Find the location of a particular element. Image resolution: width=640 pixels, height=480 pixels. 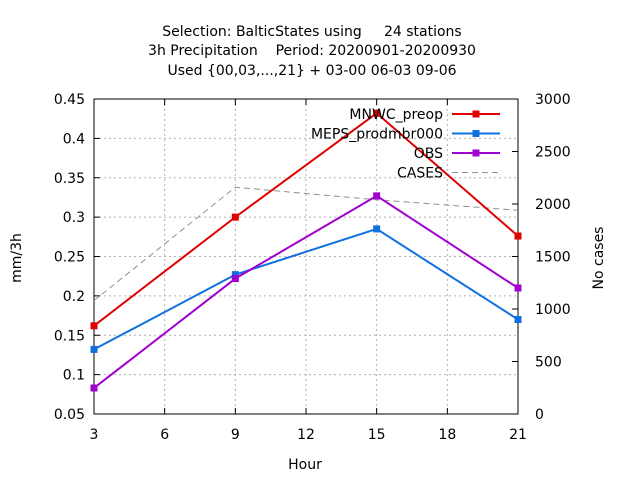

x-tick-label: 6 is located at coordinates (164, 435).